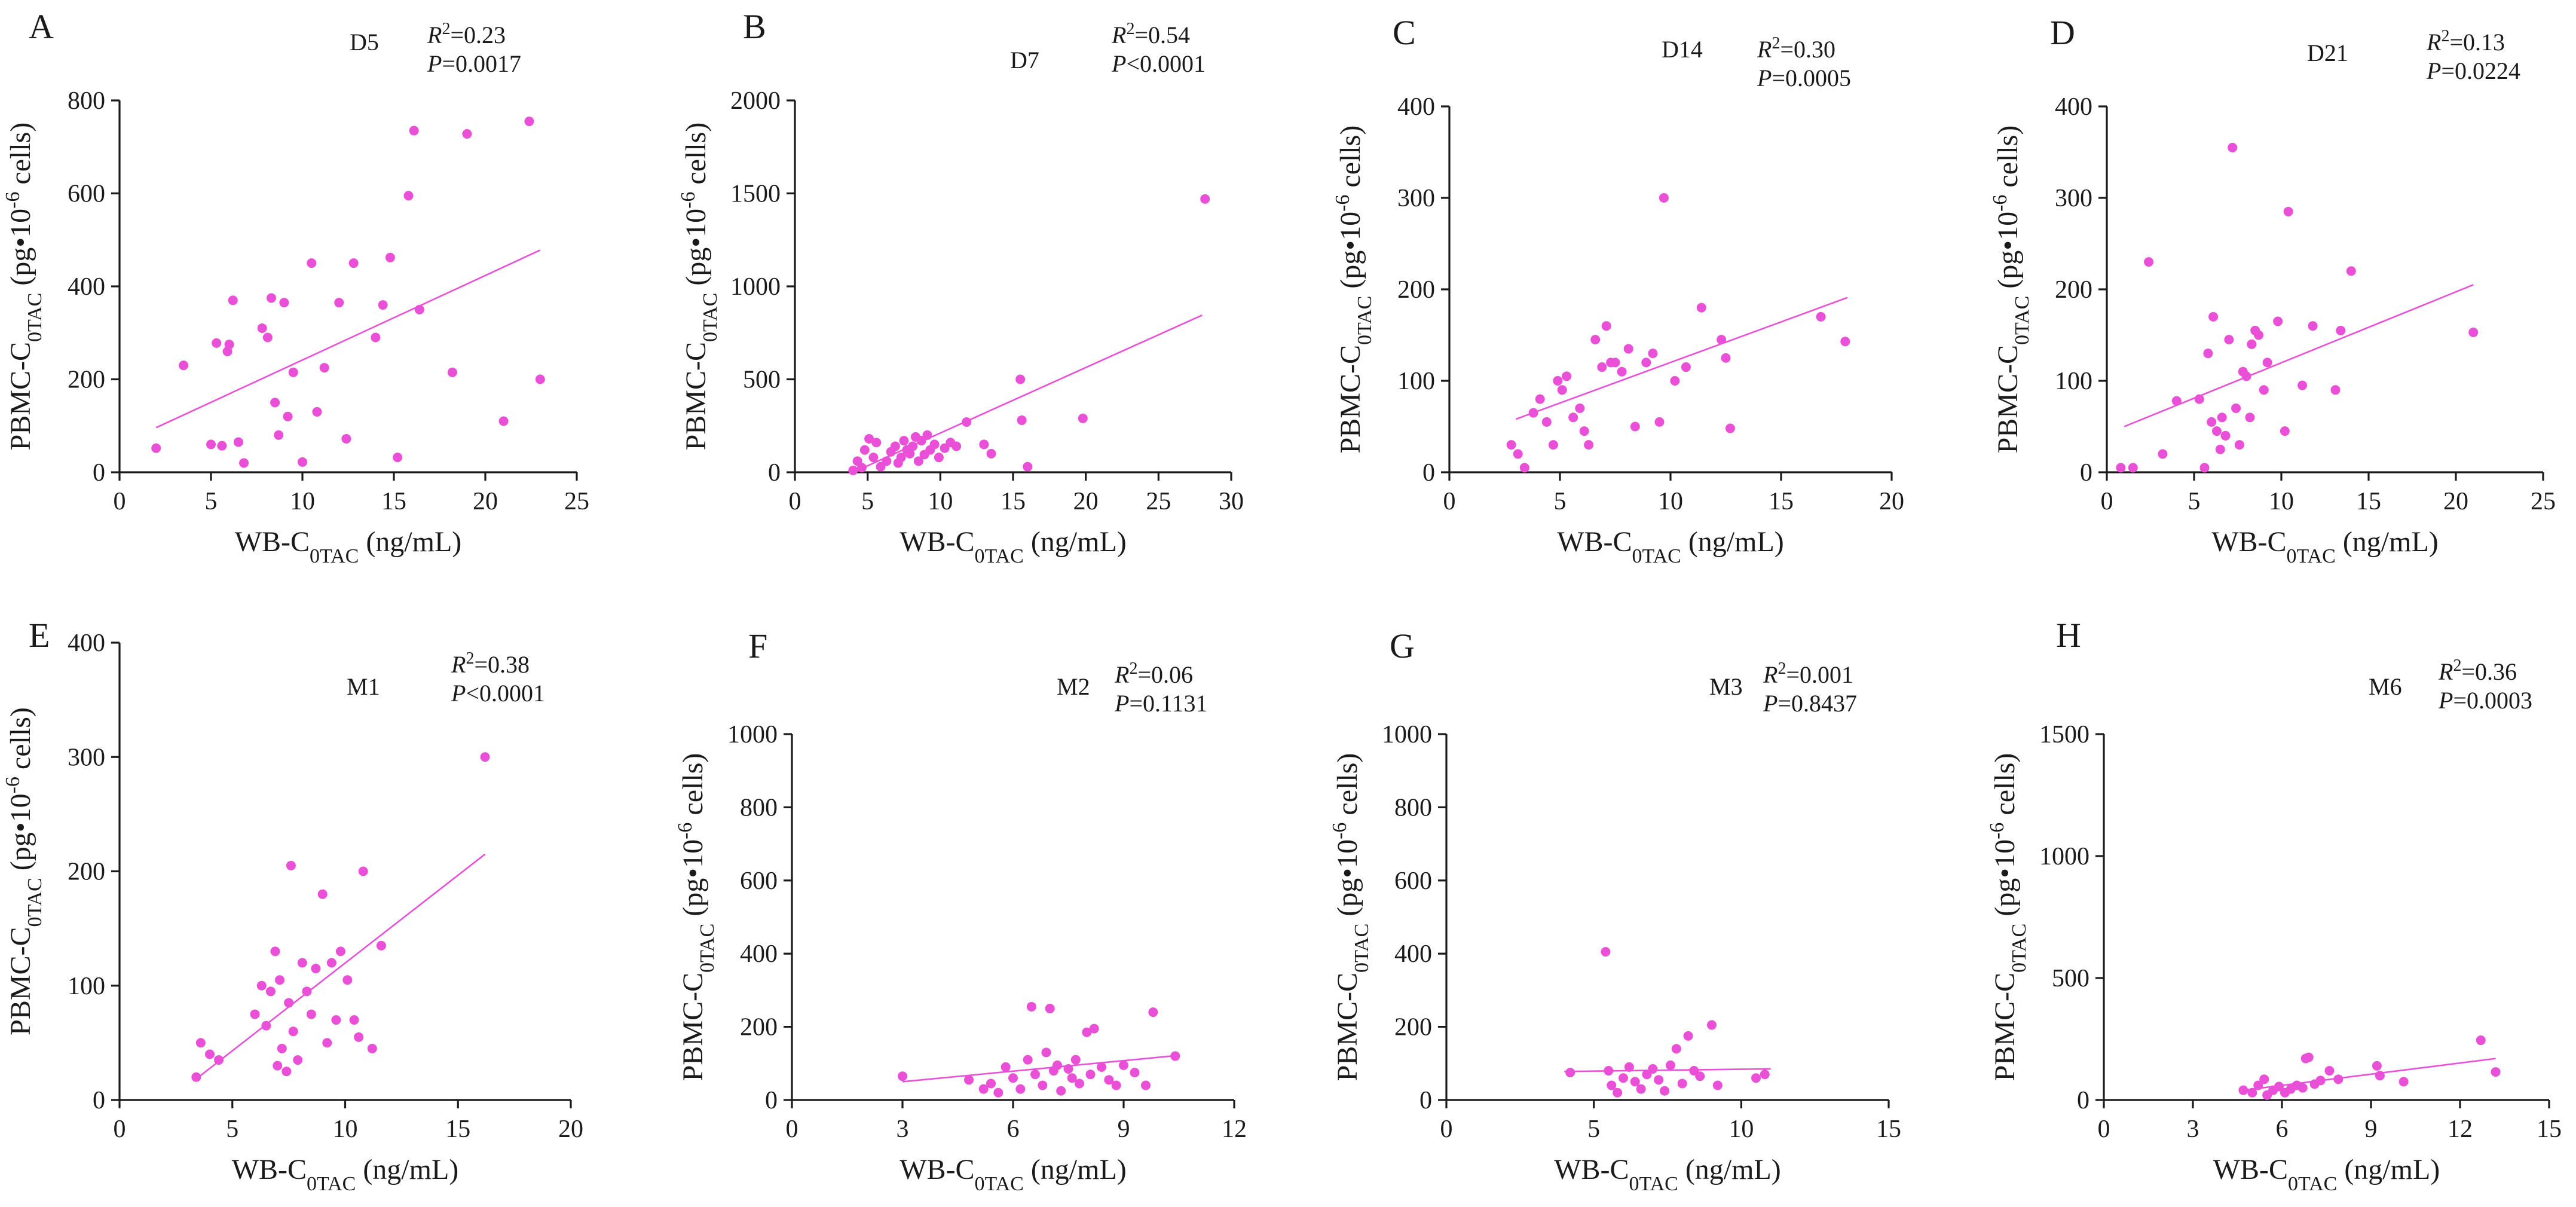  What do you see at coordinates (2327, 52) in the screenshot?
I see `group-label: D21` at bounding box center [2327, 52].